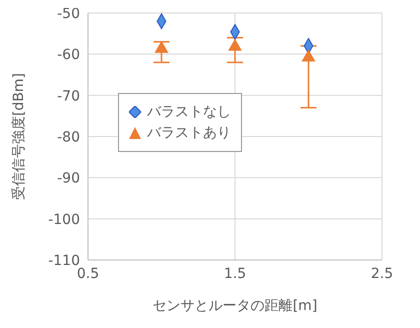 This screenshot has height=328, width=420. I want to click on y-tick-label: -60, so click(68, 55).